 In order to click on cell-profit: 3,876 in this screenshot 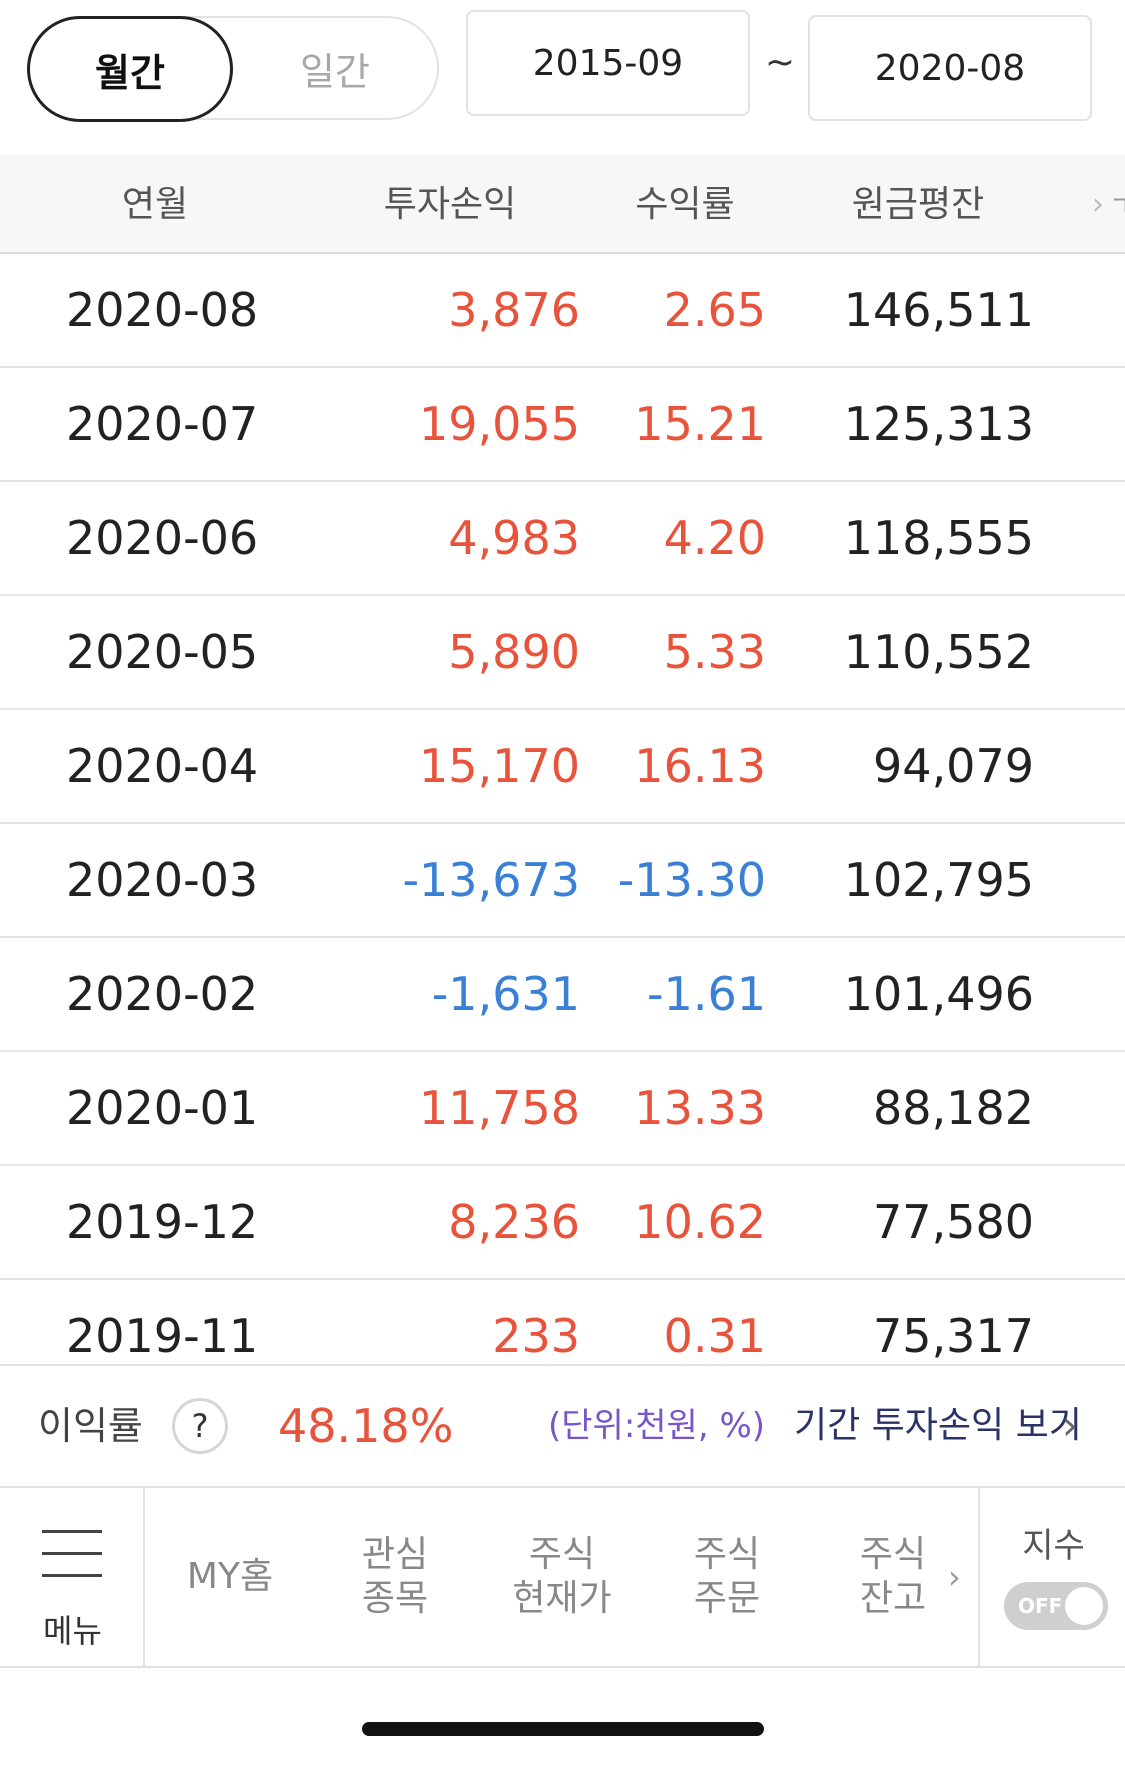, I will do `click(514, 310)`.